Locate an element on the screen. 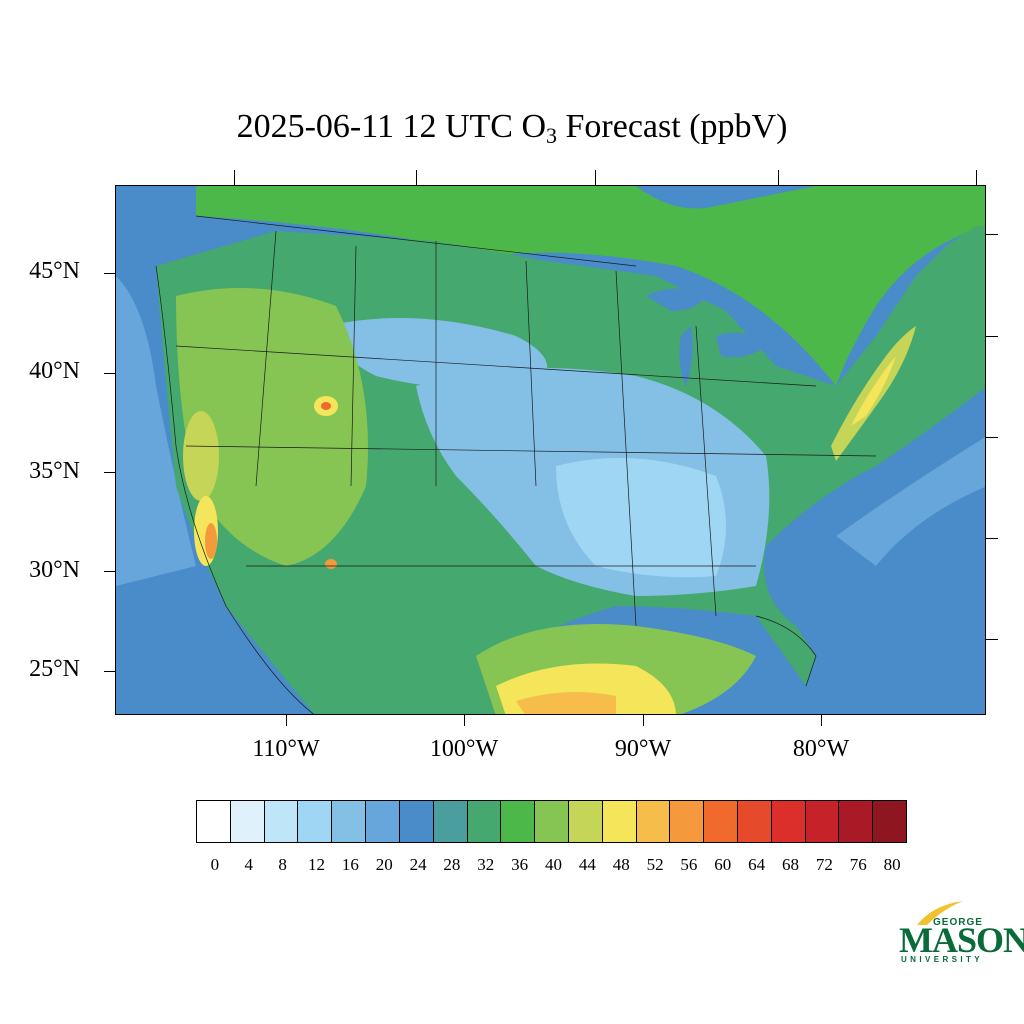 Image resolution: width=1024 pixels, height=1024 pixels. lat-label-35: 35°N is located at coordinates (54, 471).